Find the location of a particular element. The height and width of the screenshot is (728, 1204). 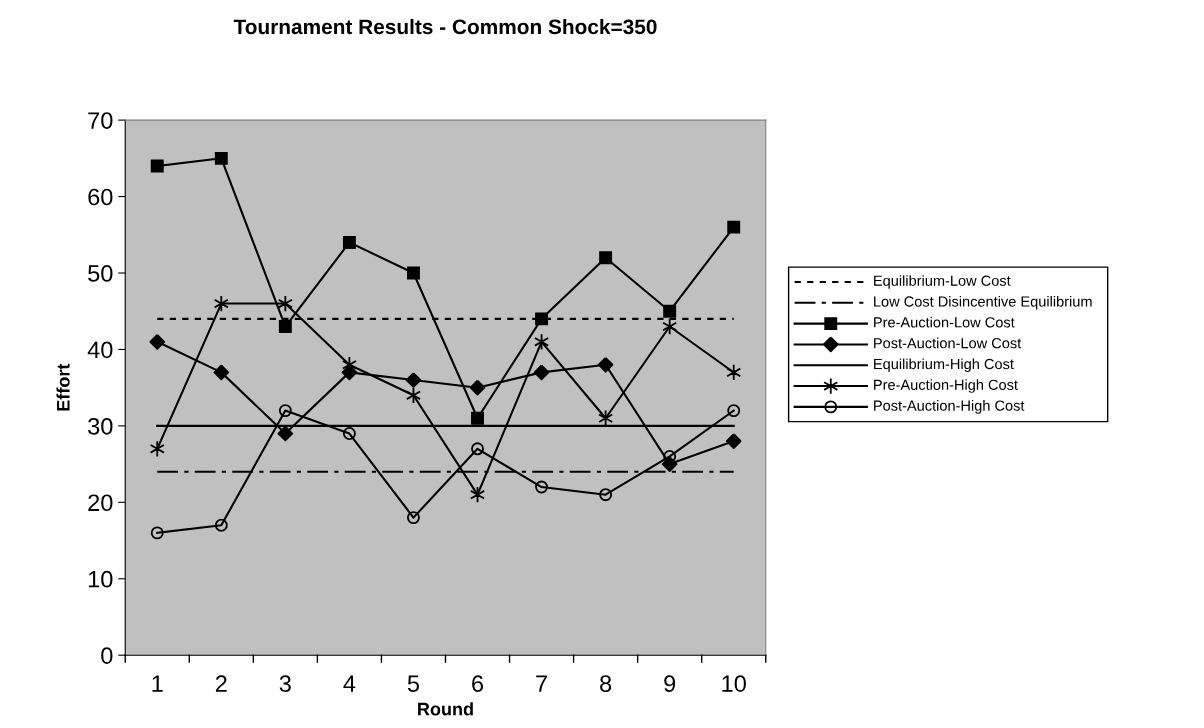

x-tick-label: 3 is located at coordinates (285, 683).